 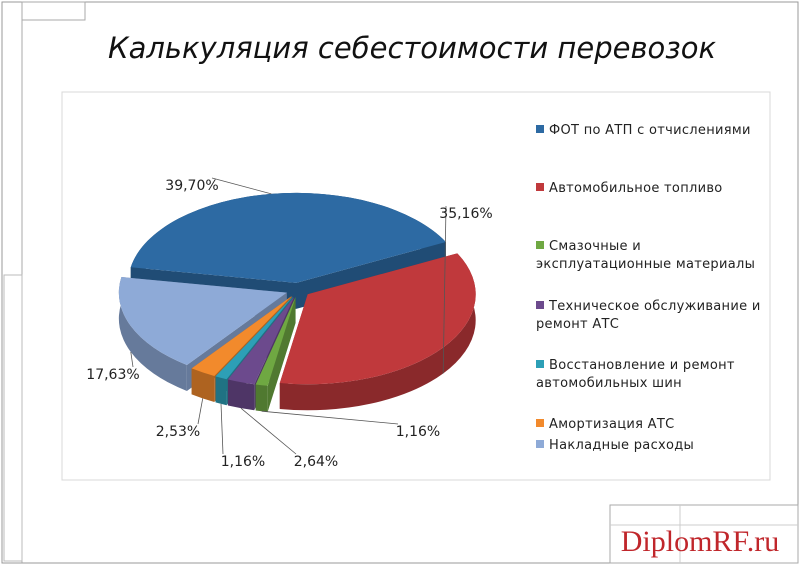 I want to click on watermark: DiplomRF.ru, so click(x=700, y=541).